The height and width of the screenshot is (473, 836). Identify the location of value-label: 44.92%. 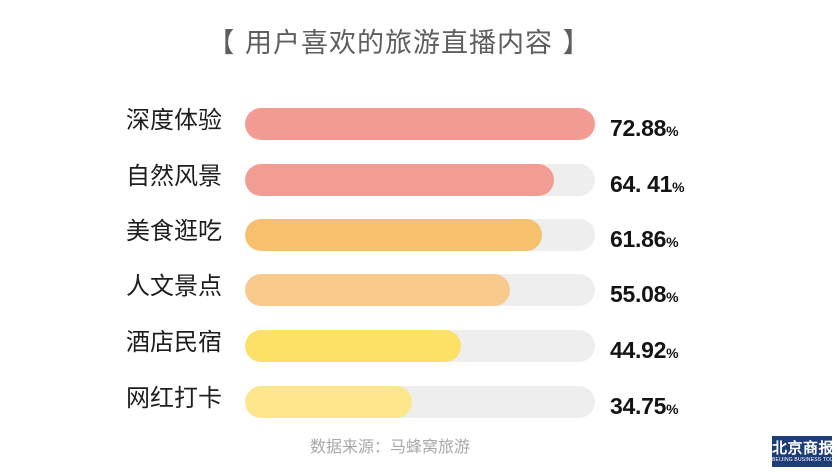
(644, 351).